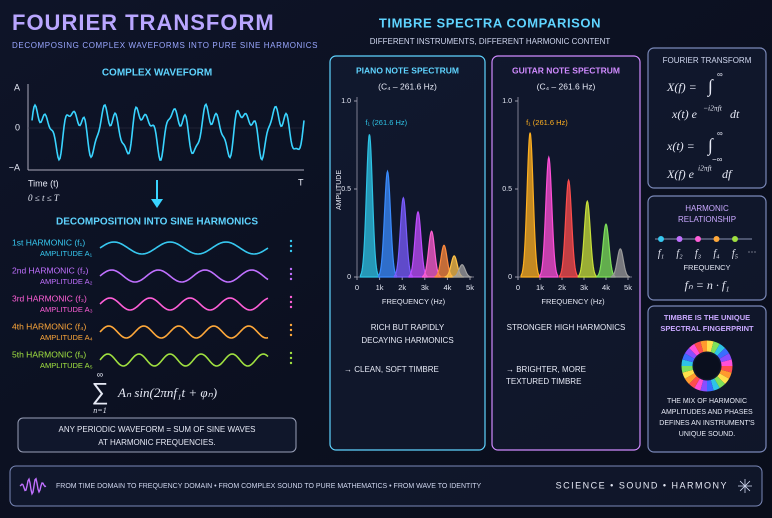  What do you see at coordinates (727, 174) in the screenshot?
I see `formula: df` at bounding box center [727, 174].